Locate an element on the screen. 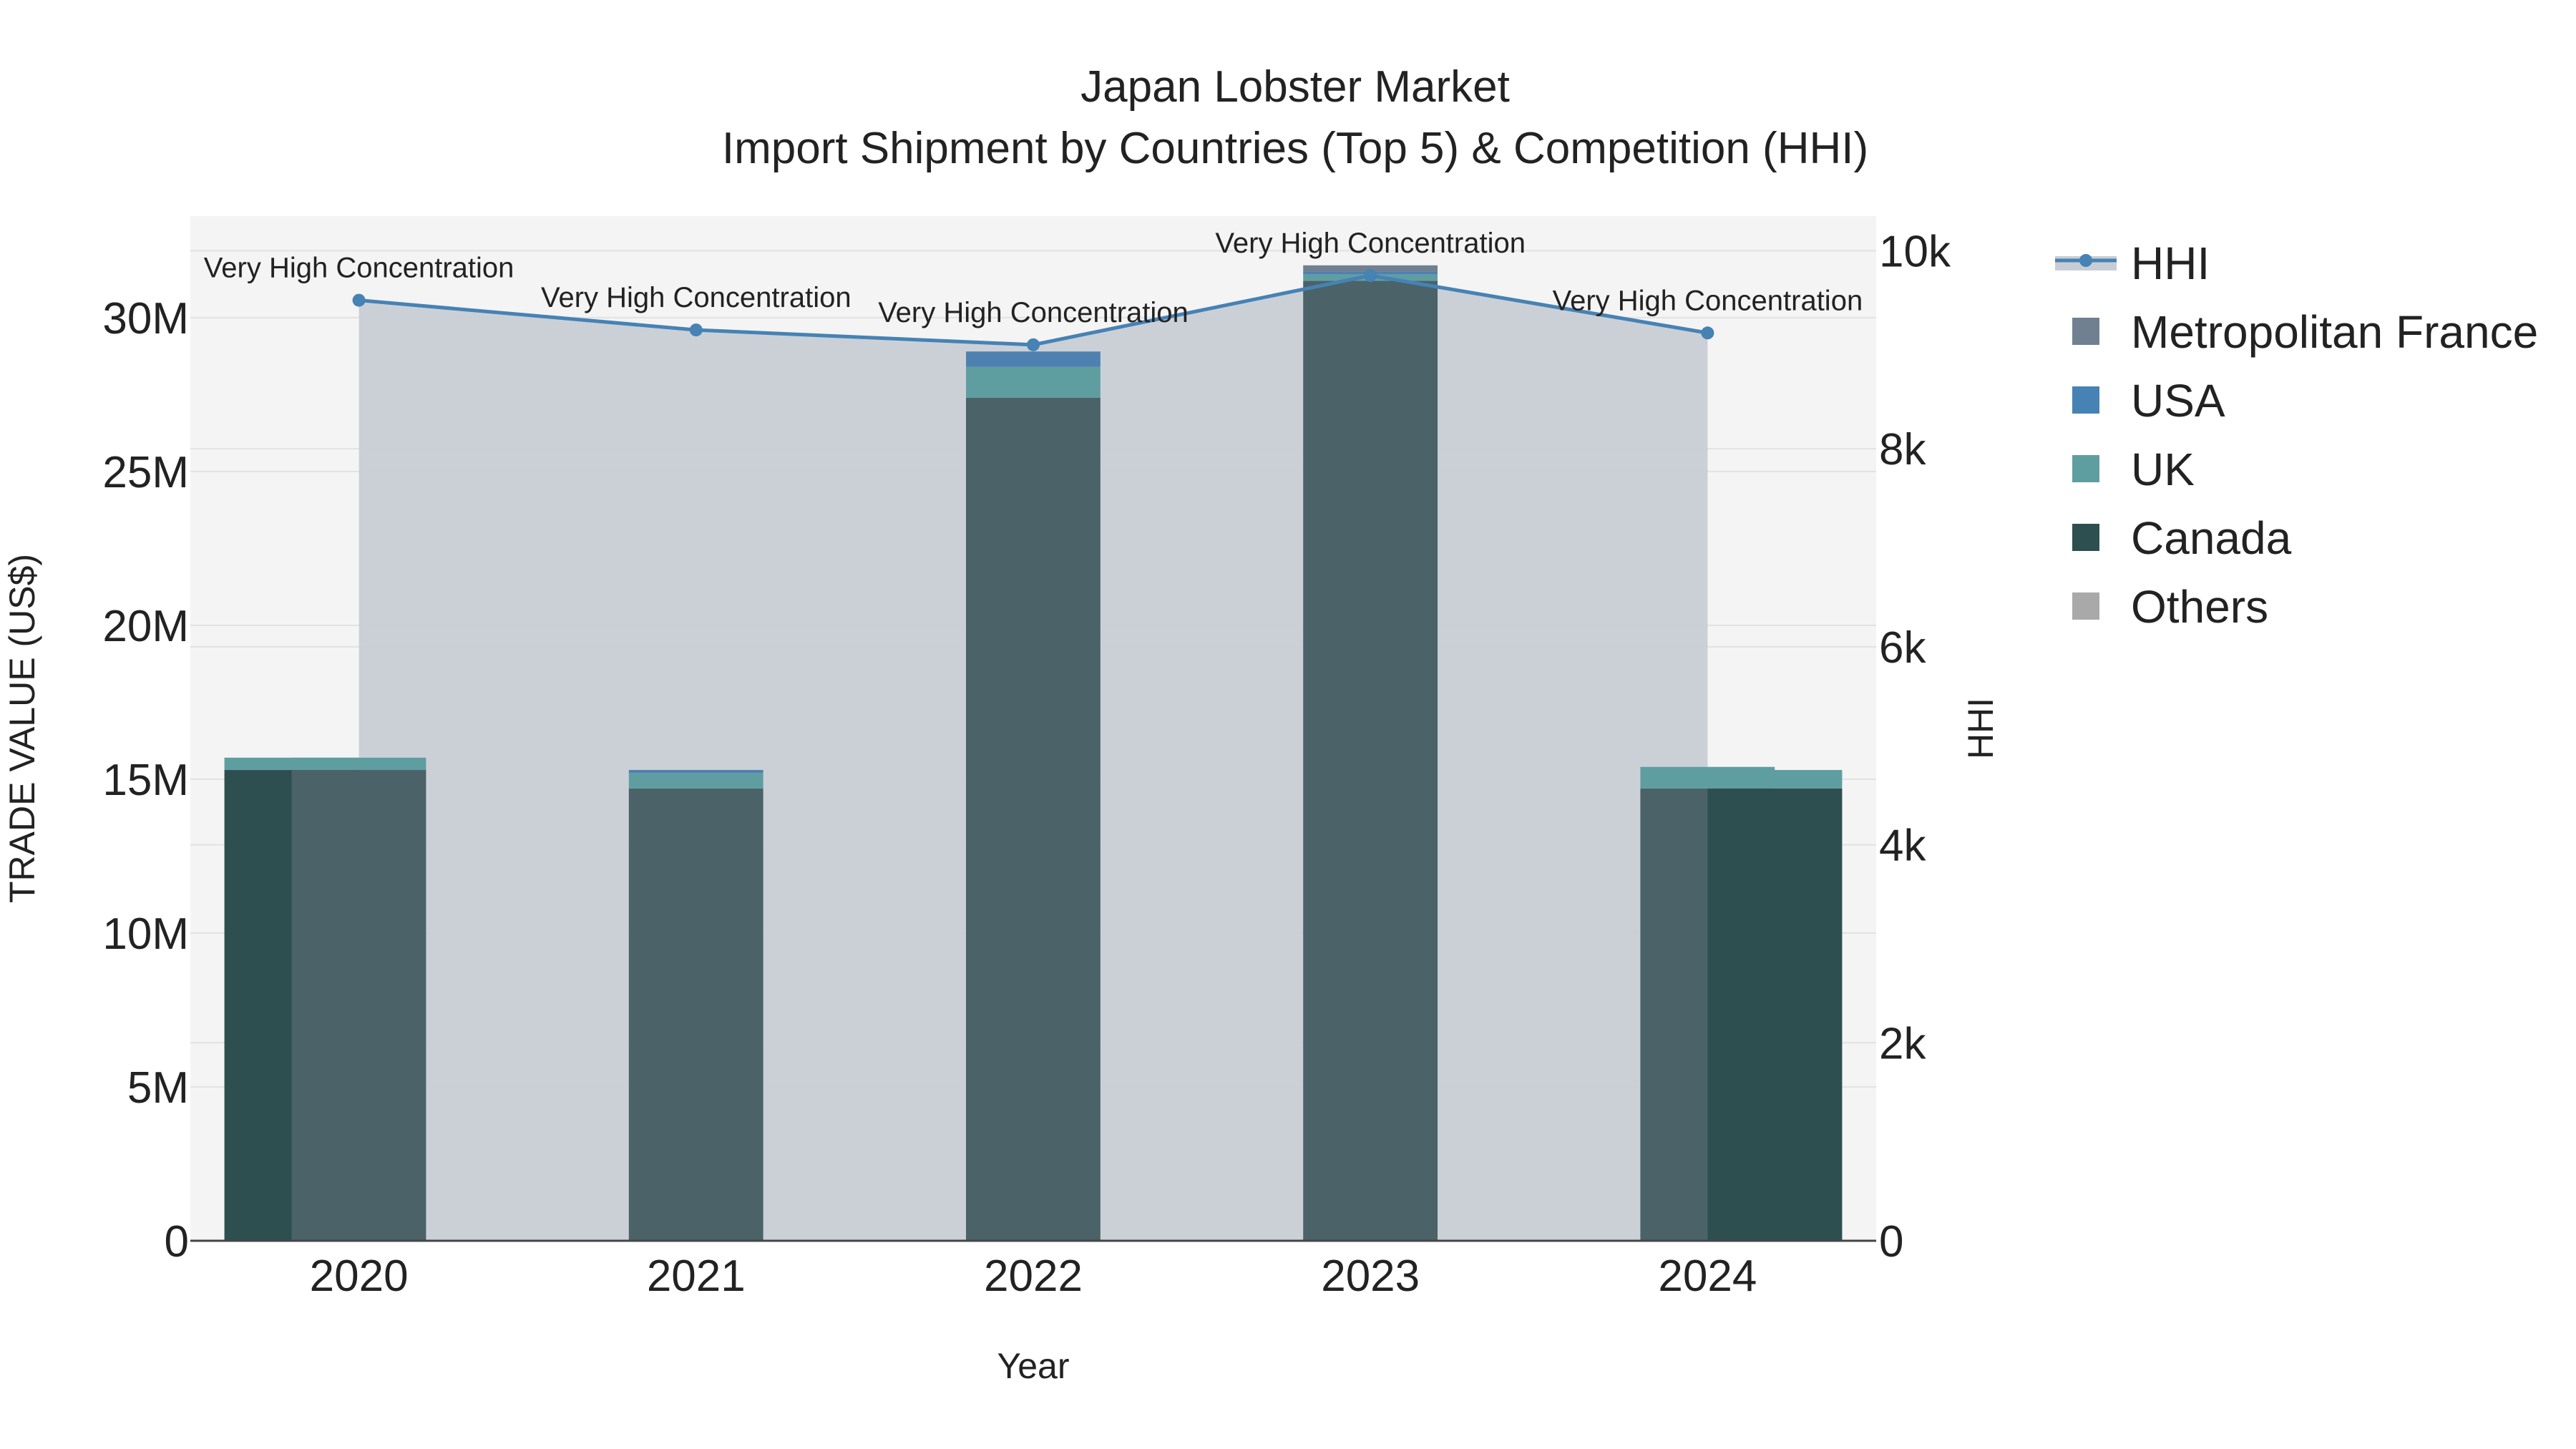  legend-item-metropolitan-france: Metropolitan France is located at coordinates (2305, 332).